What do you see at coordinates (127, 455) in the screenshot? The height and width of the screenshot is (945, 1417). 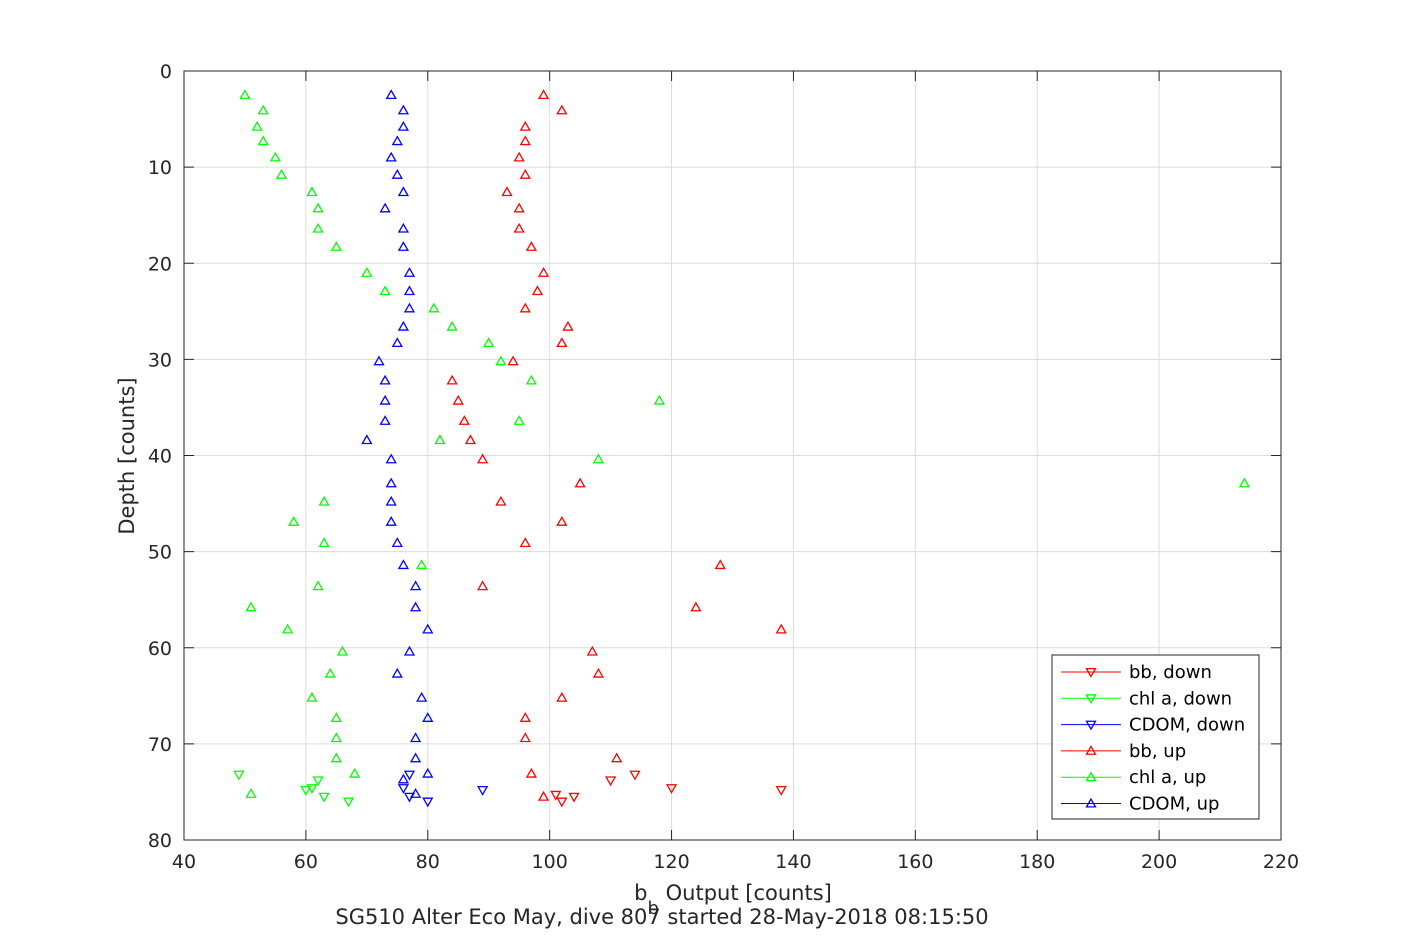 I see `y-axis-title: Depth [counts]` at bounding box center [127, 455].